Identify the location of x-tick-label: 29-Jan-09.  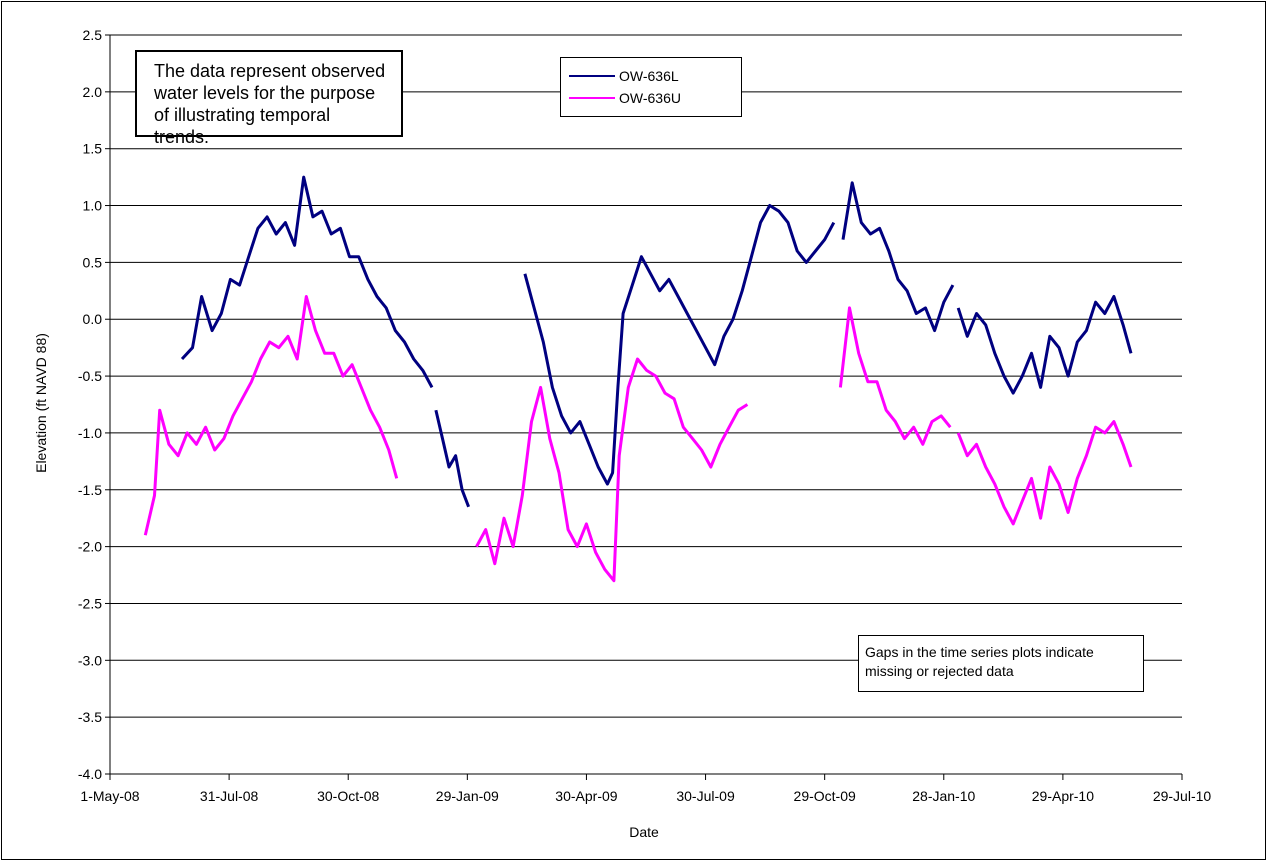
(467, 796).